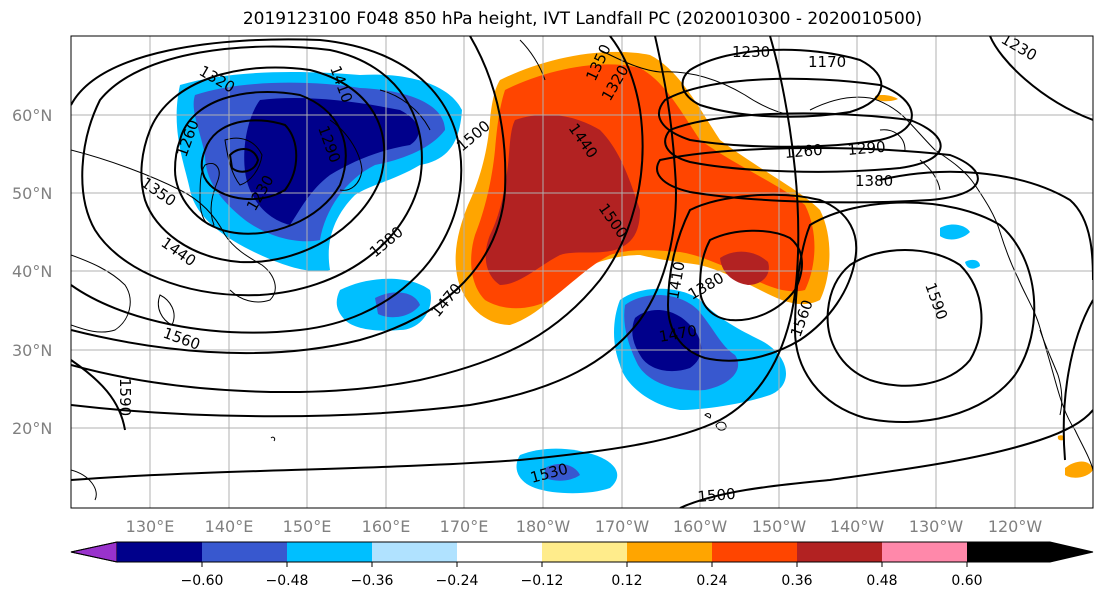 The image size is (1105, 601). I want to click on lon-label: 160°W, so click(700, 526).